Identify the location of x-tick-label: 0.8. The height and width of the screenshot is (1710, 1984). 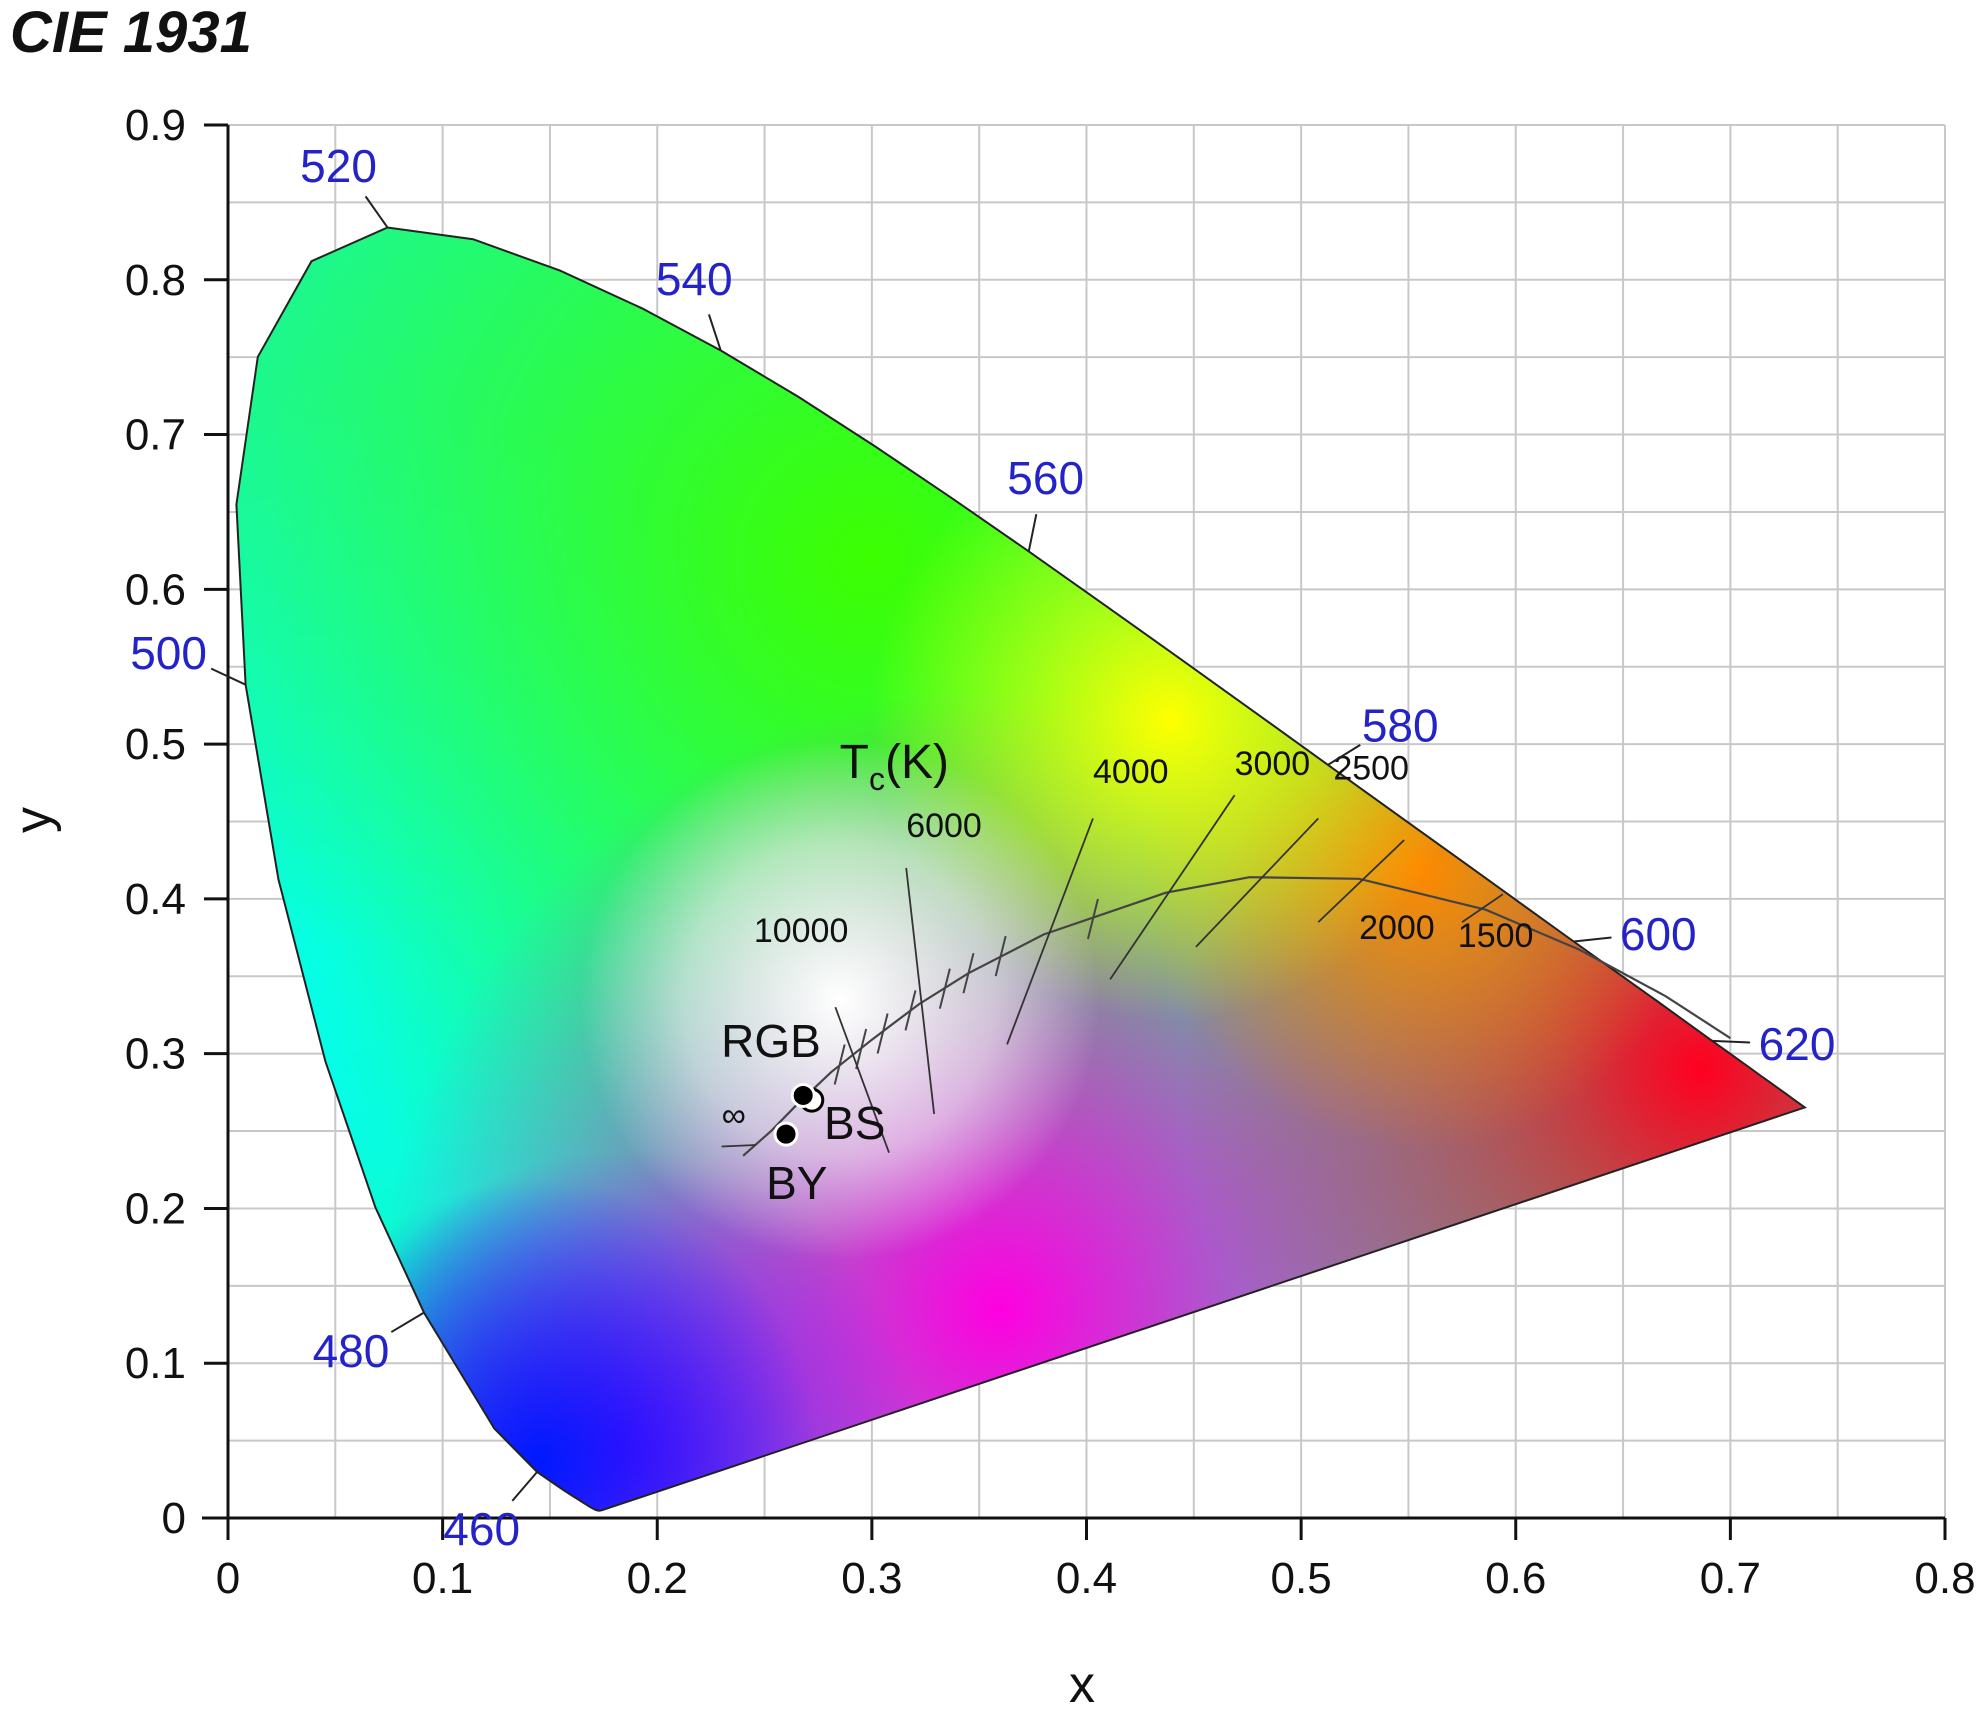
(1944, 1578).